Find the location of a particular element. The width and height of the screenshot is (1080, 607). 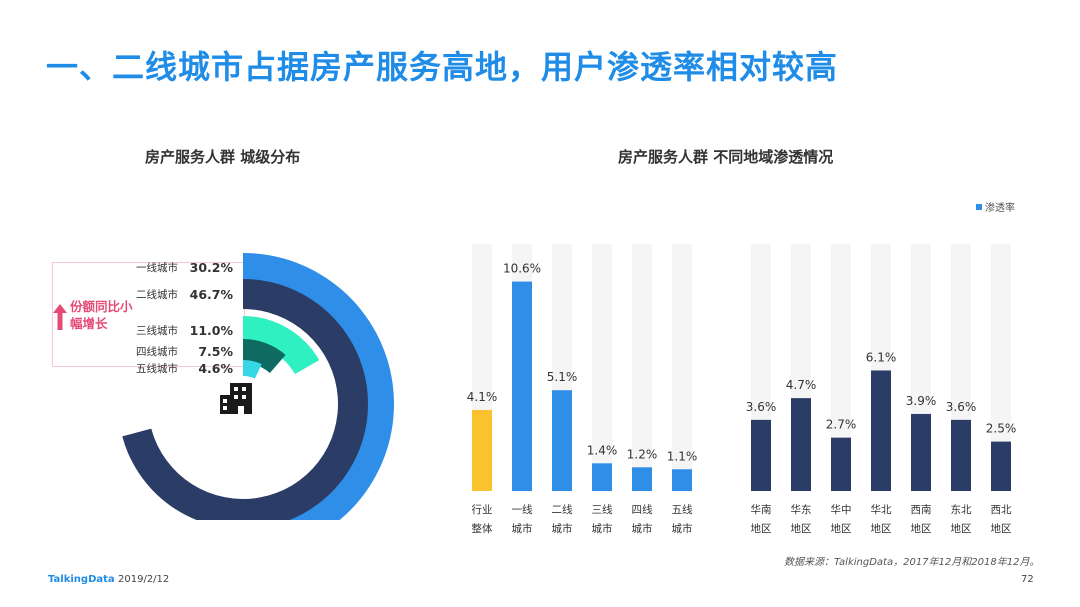

data-source: 数据来源：TalkingData，2017年12月和2018年12月。 is located at coordinates (912, 562).